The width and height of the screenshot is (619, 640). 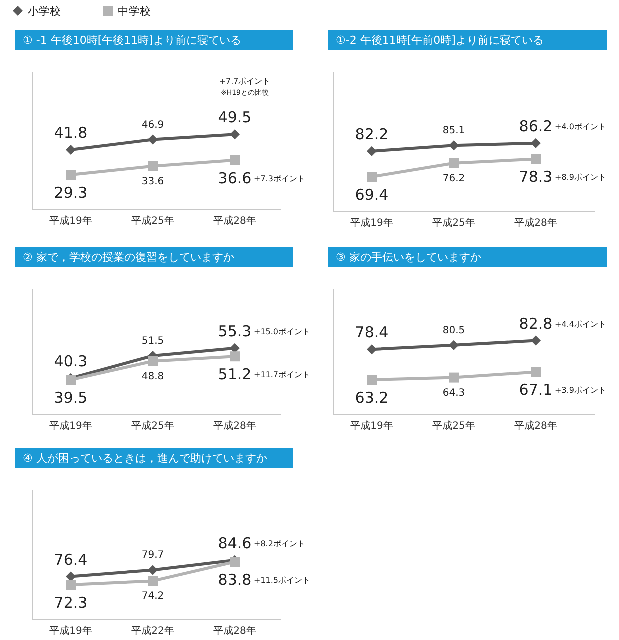 What do you see at coordinates (235, 543) in the screenshot?
I see `data-label: 84.6` at bounding box center [235, 543].